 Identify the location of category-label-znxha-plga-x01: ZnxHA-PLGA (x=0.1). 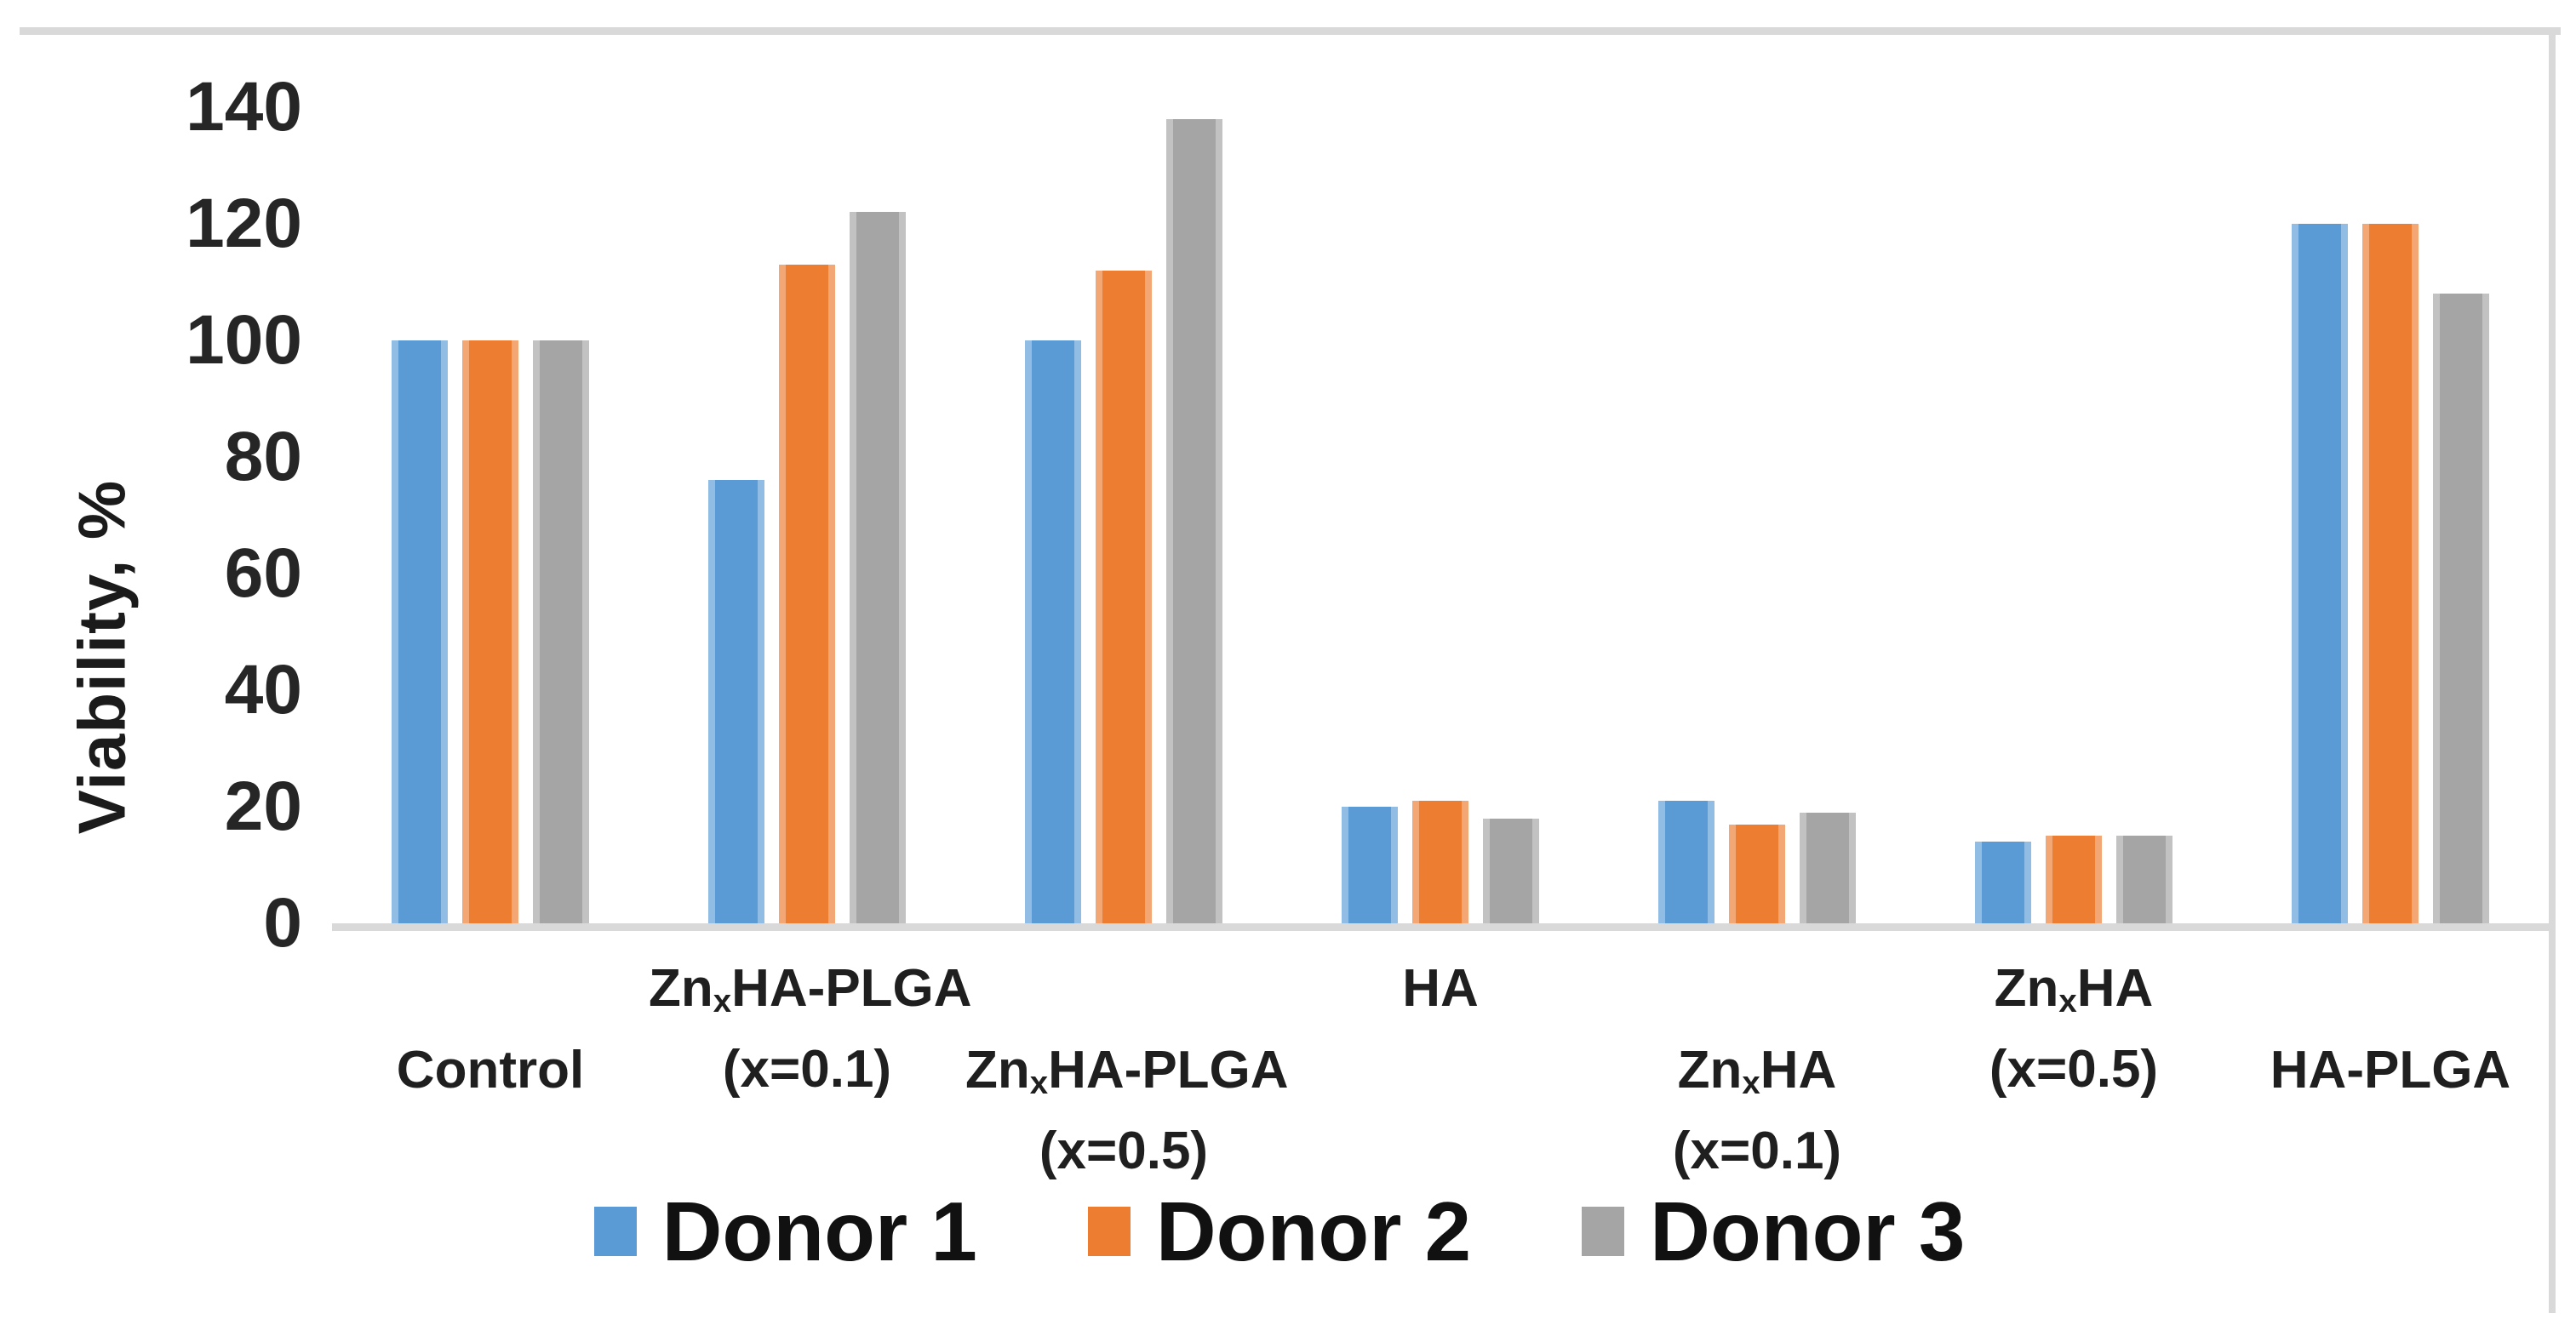
(811, 1029).